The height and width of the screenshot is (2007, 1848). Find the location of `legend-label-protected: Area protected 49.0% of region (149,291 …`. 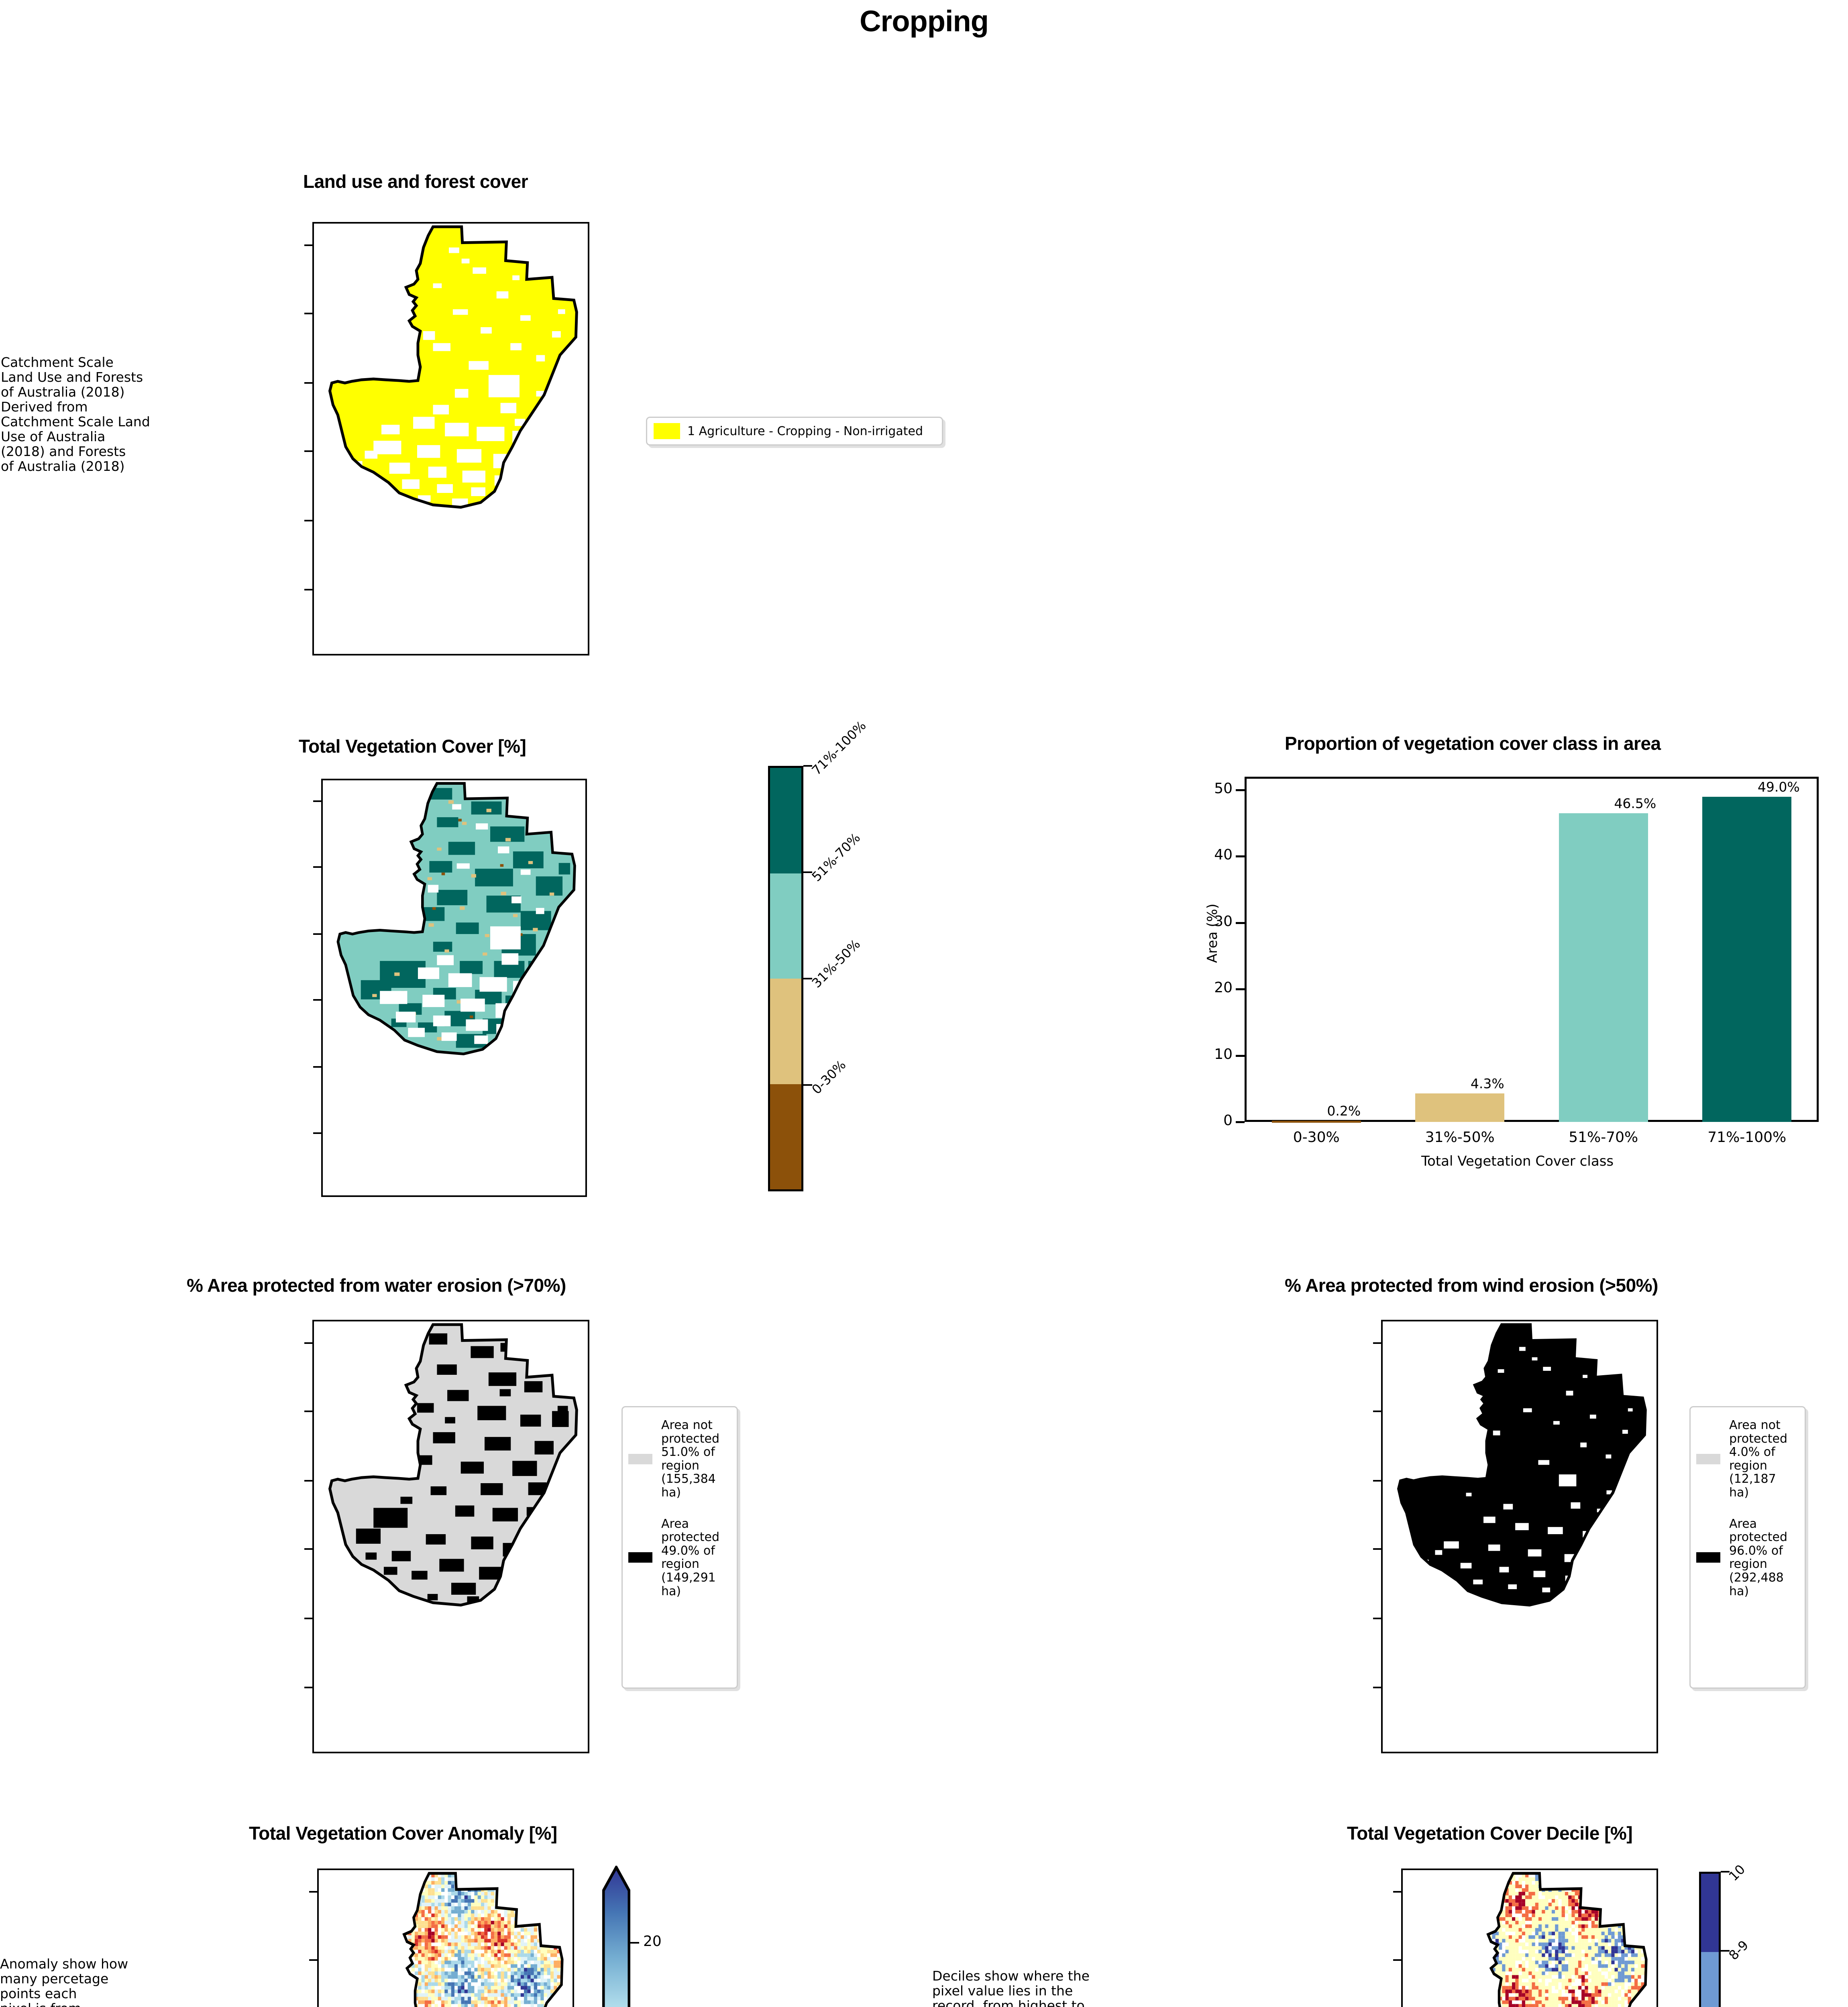

legend-label-protected: Area protected 49.0% of region (149,291 … is located at coordinates (690, 1557).